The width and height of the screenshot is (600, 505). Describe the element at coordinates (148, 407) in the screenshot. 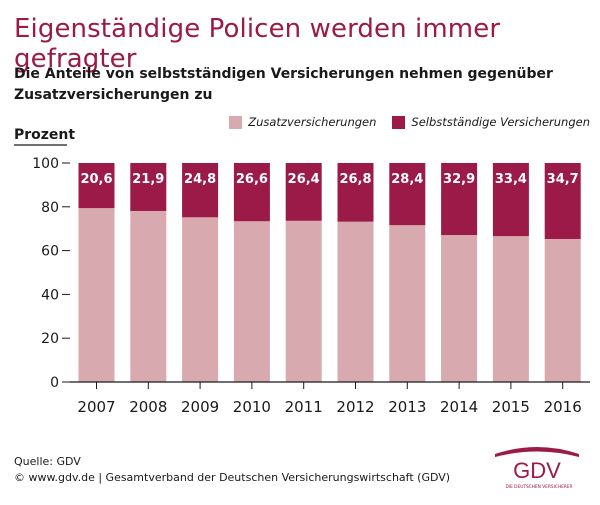

I see `x-tick-label: 2008` at that location.